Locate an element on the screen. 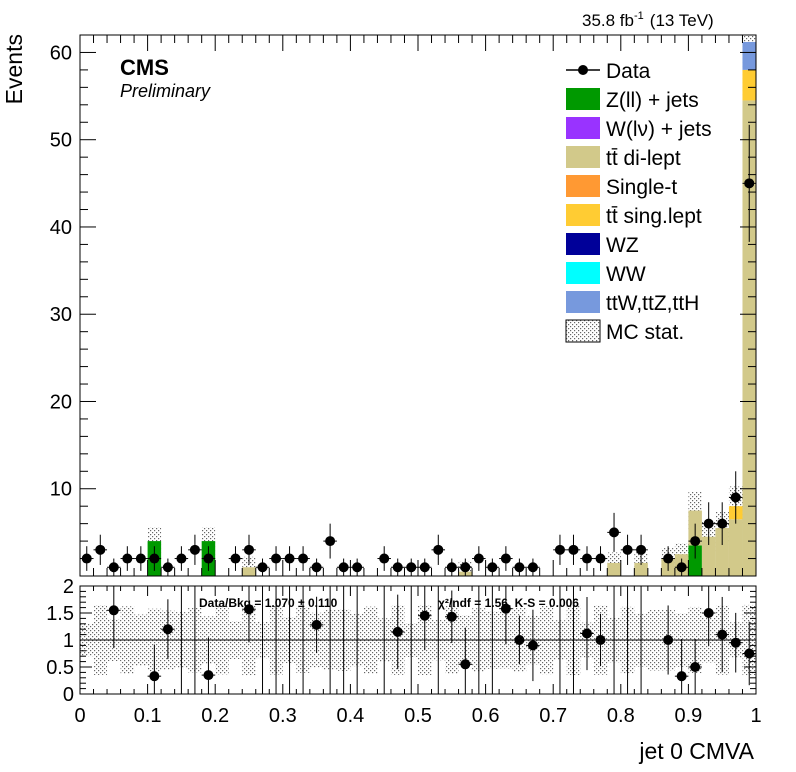 This screenshot has width=796, height=772. legend-label: MC stat. is located at coordinates (645, 332).